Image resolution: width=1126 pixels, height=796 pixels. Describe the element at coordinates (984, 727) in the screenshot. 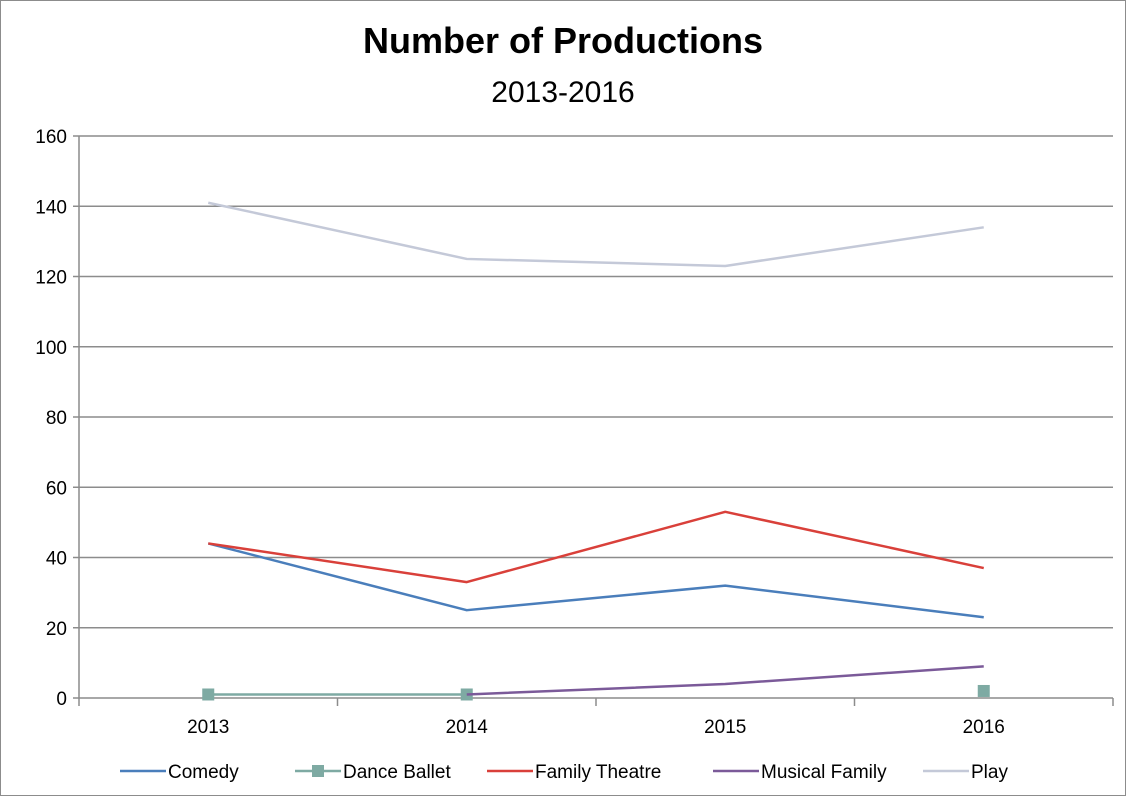

I see `x-tick-label: 2016` at that location.